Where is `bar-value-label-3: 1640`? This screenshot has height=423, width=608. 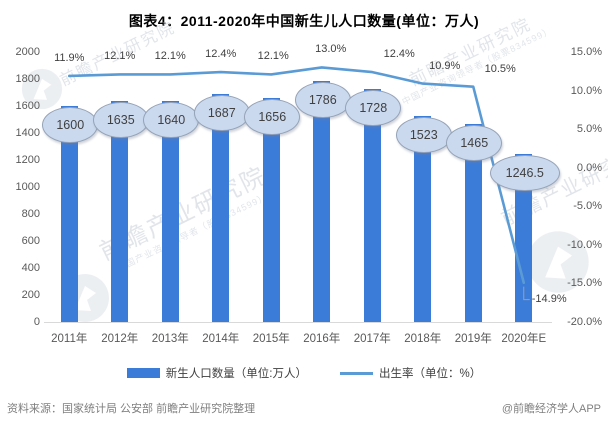
bar-value-label-3: 1640 is located at coordinates (171, 119).